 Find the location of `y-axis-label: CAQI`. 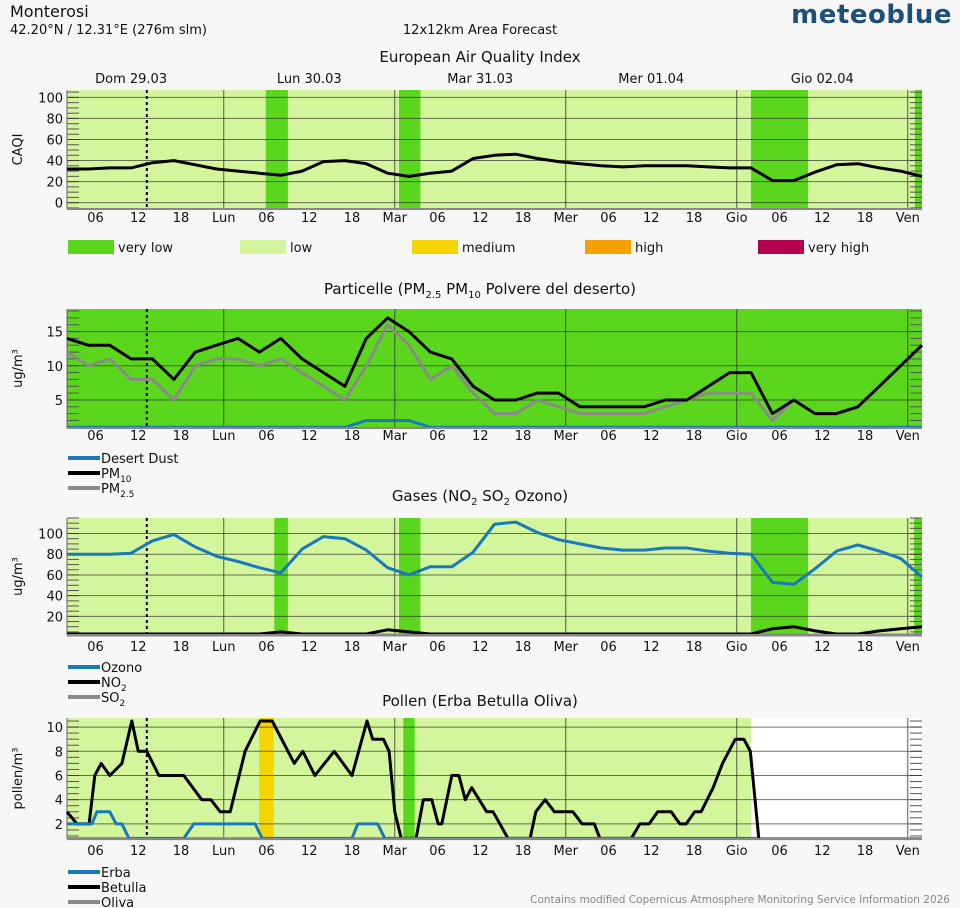

y-axis-label: CAQI is located at coordinates (18, 150).